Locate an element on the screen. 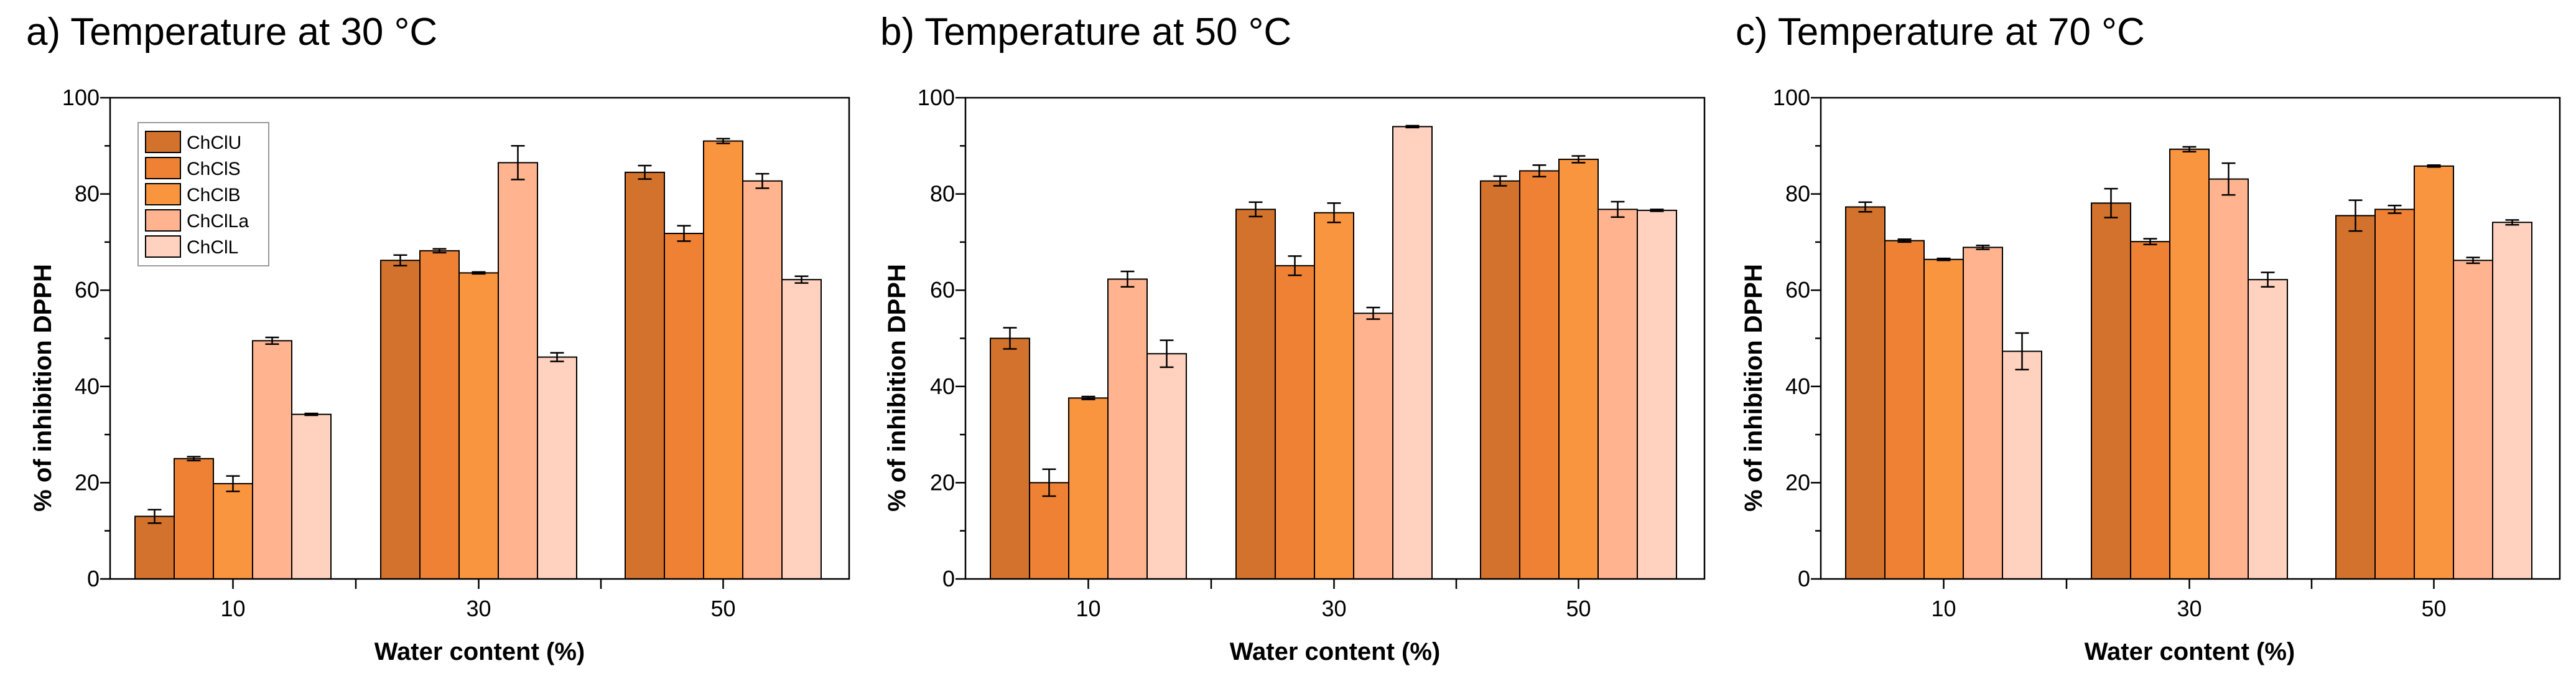  panel-c-y-tick-labels: 0 20 40 60 80 100 is located at coordinates (1791, 338).